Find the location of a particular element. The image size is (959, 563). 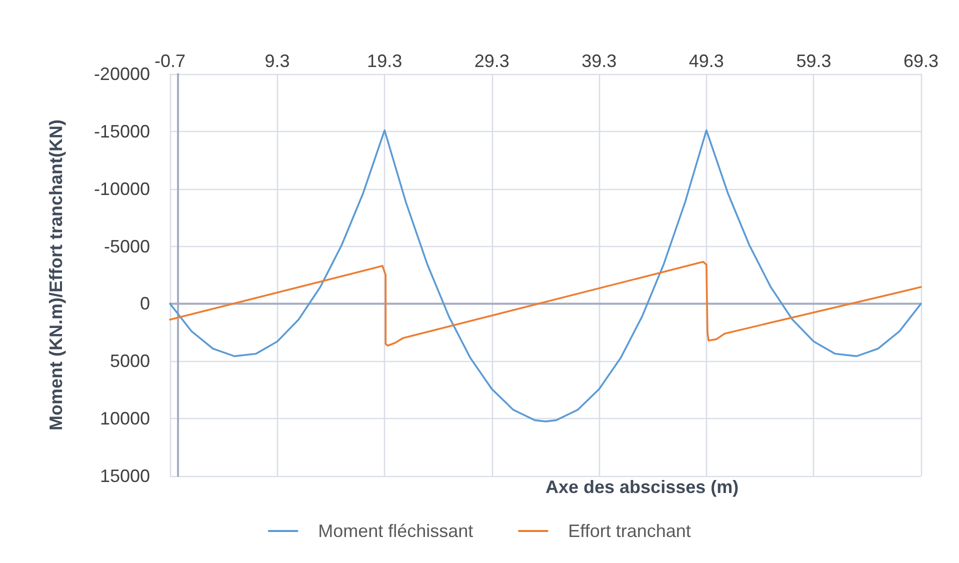

x-tick-label: 39.3 is located at coordinates (599, 61).